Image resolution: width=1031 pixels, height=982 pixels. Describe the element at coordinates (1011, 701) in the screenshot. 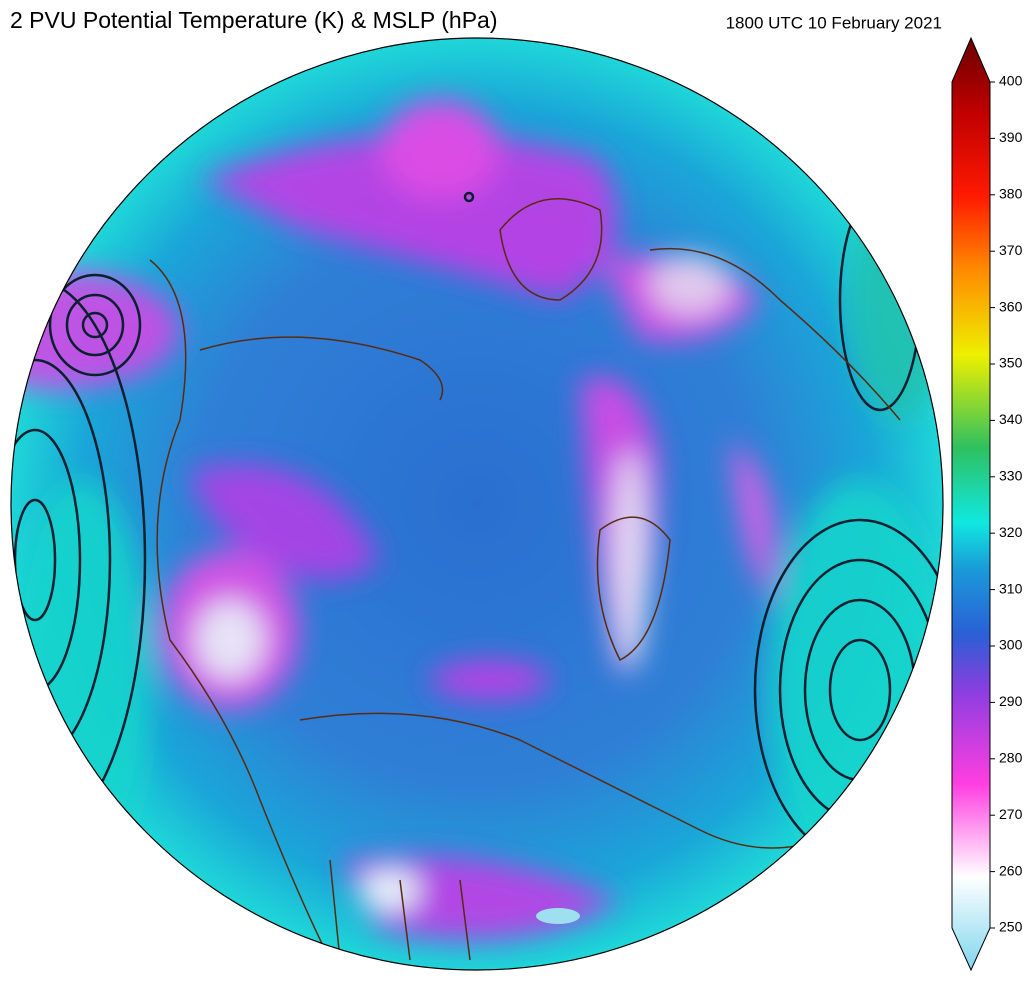

I see `tick-label: 290` at that location.